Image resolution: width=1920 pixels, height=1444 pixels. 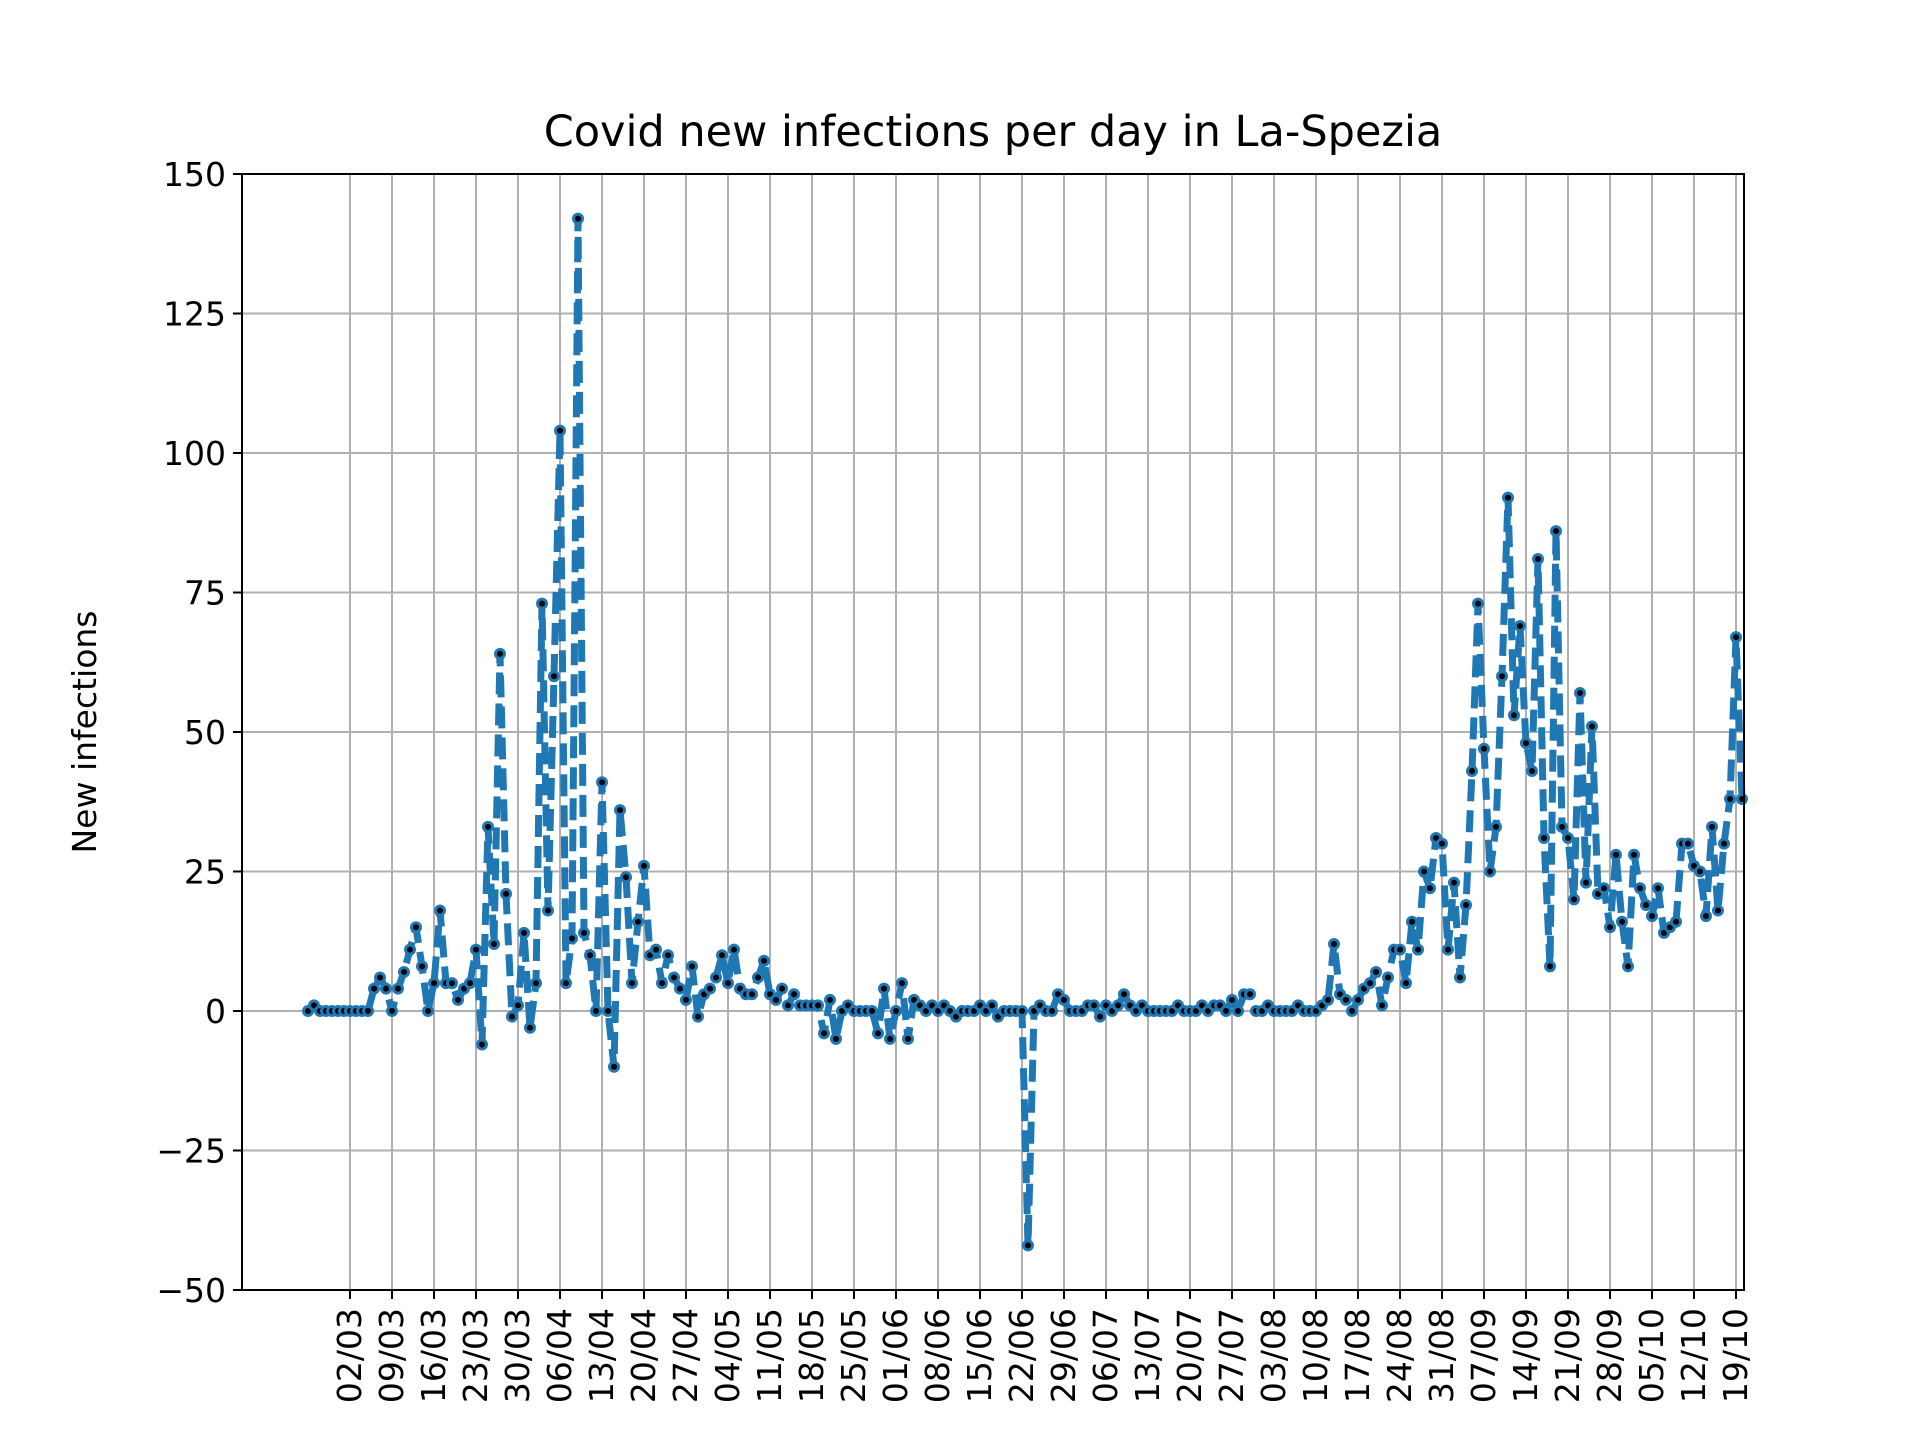 I want to click on y-tick-label: 75, so click(x=205, y=593).